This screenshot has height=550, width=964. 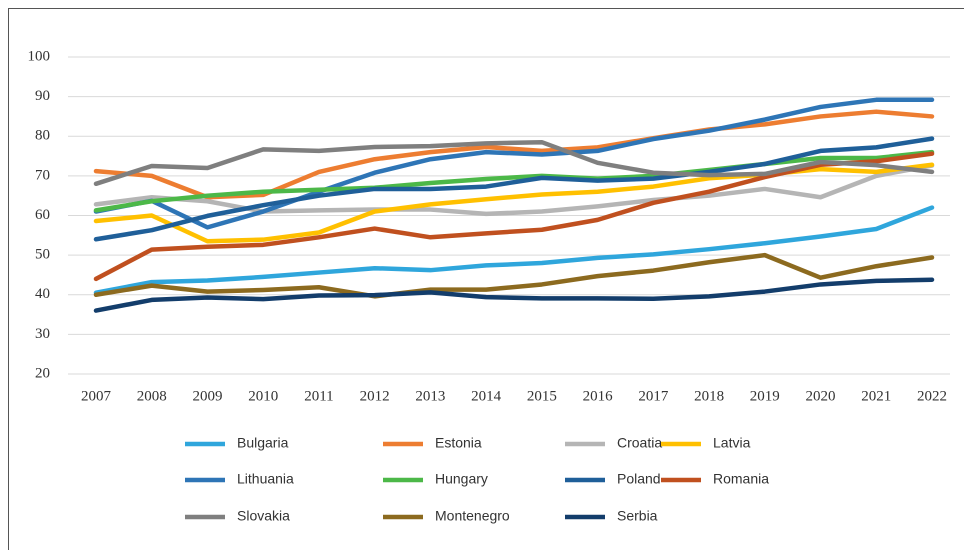 I want to click on y-tick-label: 100, so click(x=39, y=56).